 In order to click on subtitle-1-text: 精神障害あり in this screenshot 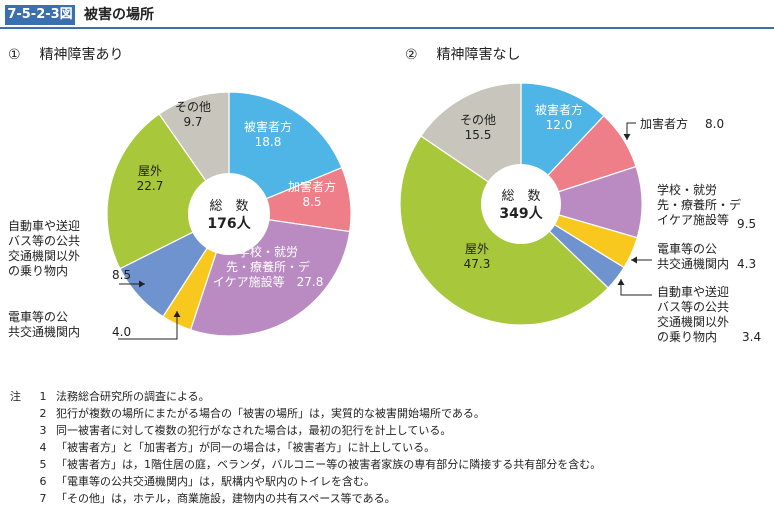, I will do `click(81, 55)`.